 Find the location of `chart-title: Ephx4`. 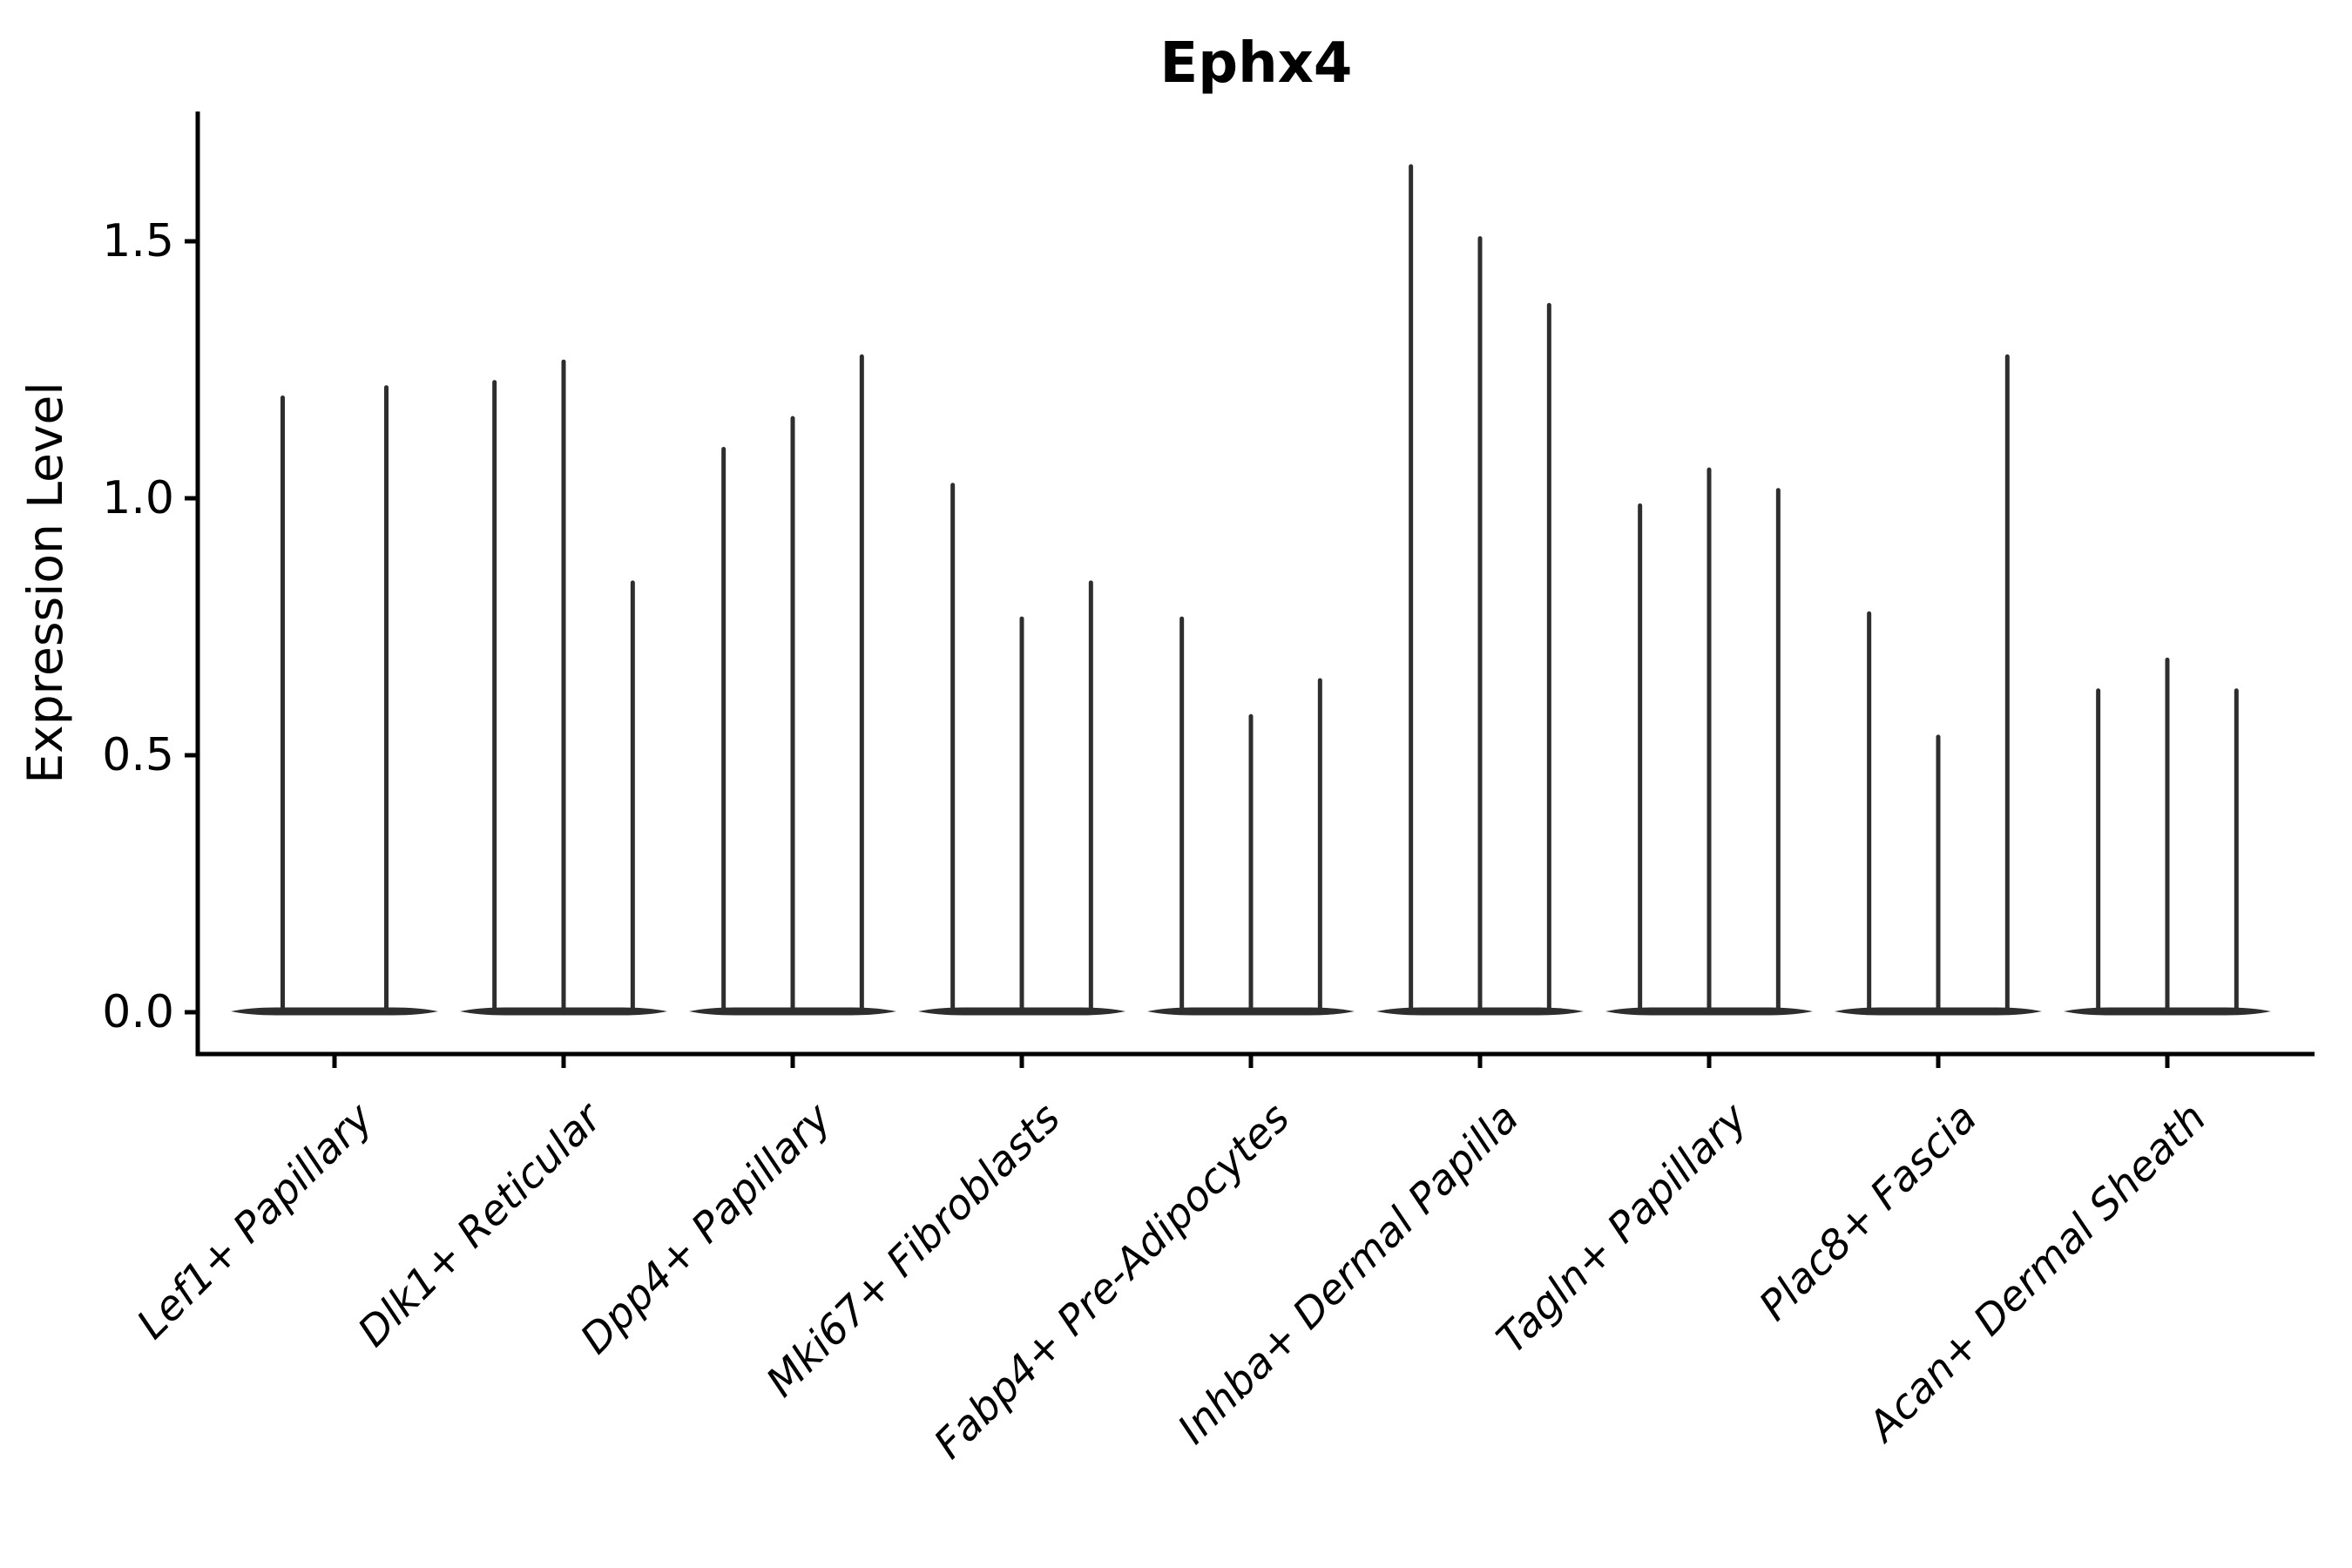

chart-title: Ephx4 is located at coordinates (1256, 64).